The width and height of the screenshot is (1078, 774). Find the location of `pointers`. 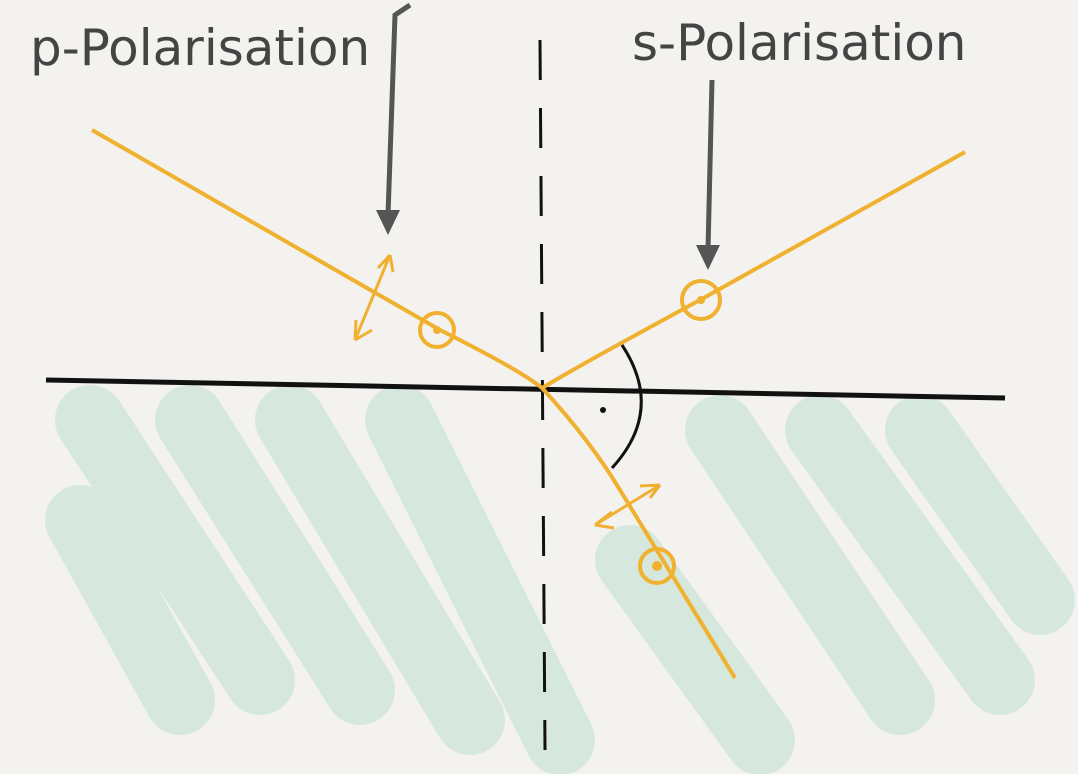

pointers is located at coordinates (548, 136).